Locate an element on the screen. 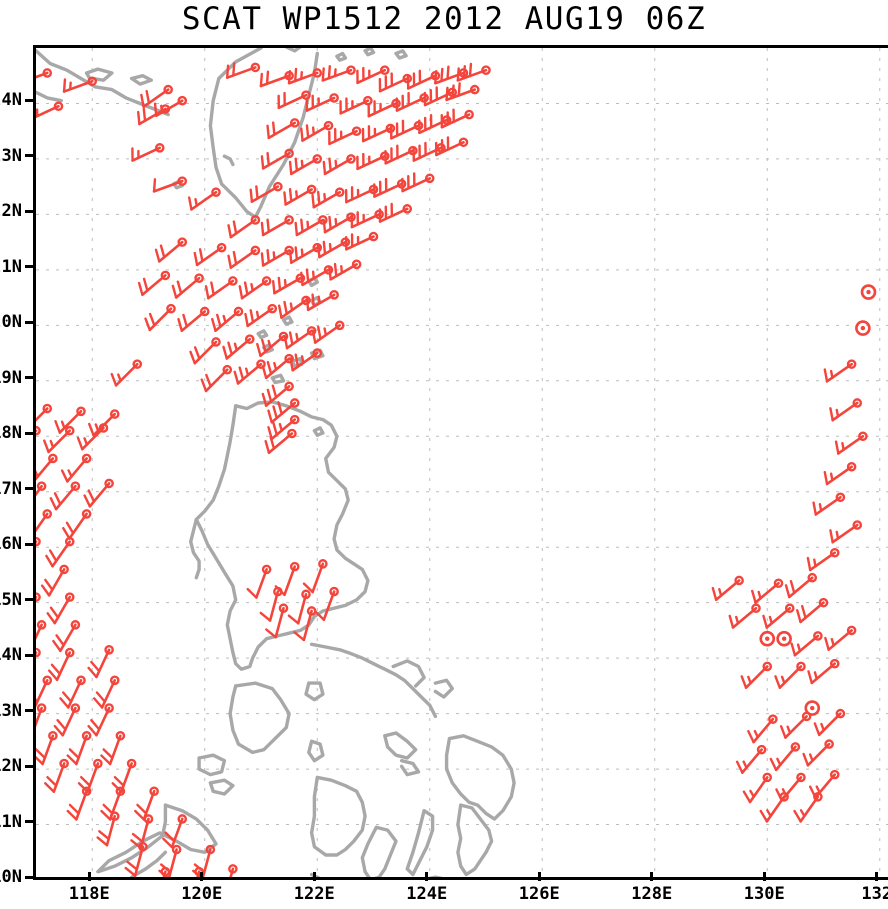 This screenshot has height=909, width=888. y-axis-label: 14N is located at coordinates (11, 655).